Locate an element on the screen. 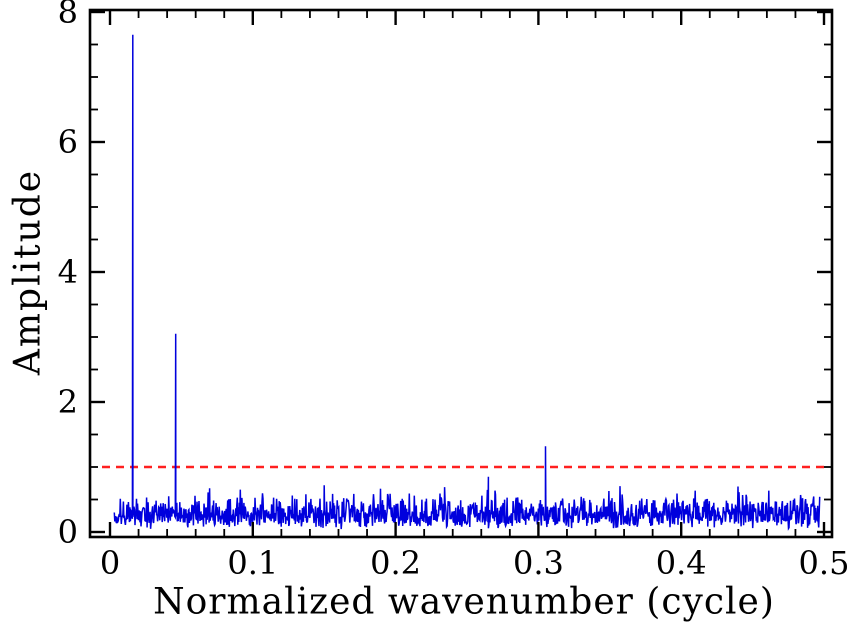 This screenshot has height=633, width=856. y-tick-label: 2 is located at coordinates (68, 402).